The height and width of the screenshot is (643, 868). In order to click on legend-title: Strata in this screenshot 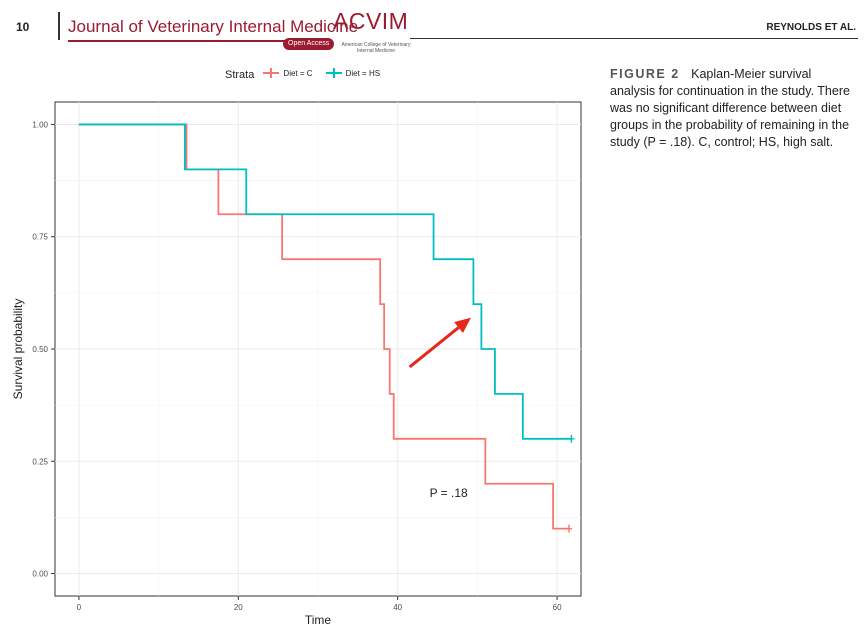, I will do `click(240, 75)`.